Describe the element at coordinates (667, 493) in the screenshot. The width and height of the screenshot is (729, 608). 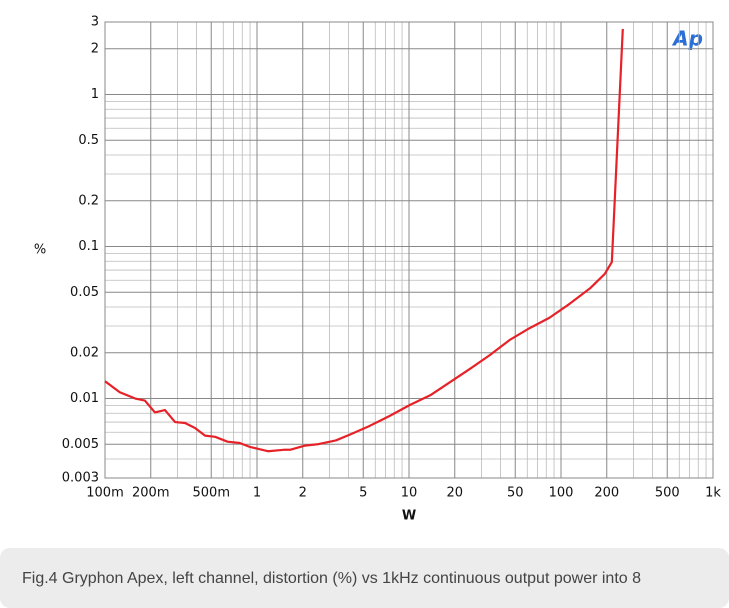
I see `x-tick-label: 500` at that location.